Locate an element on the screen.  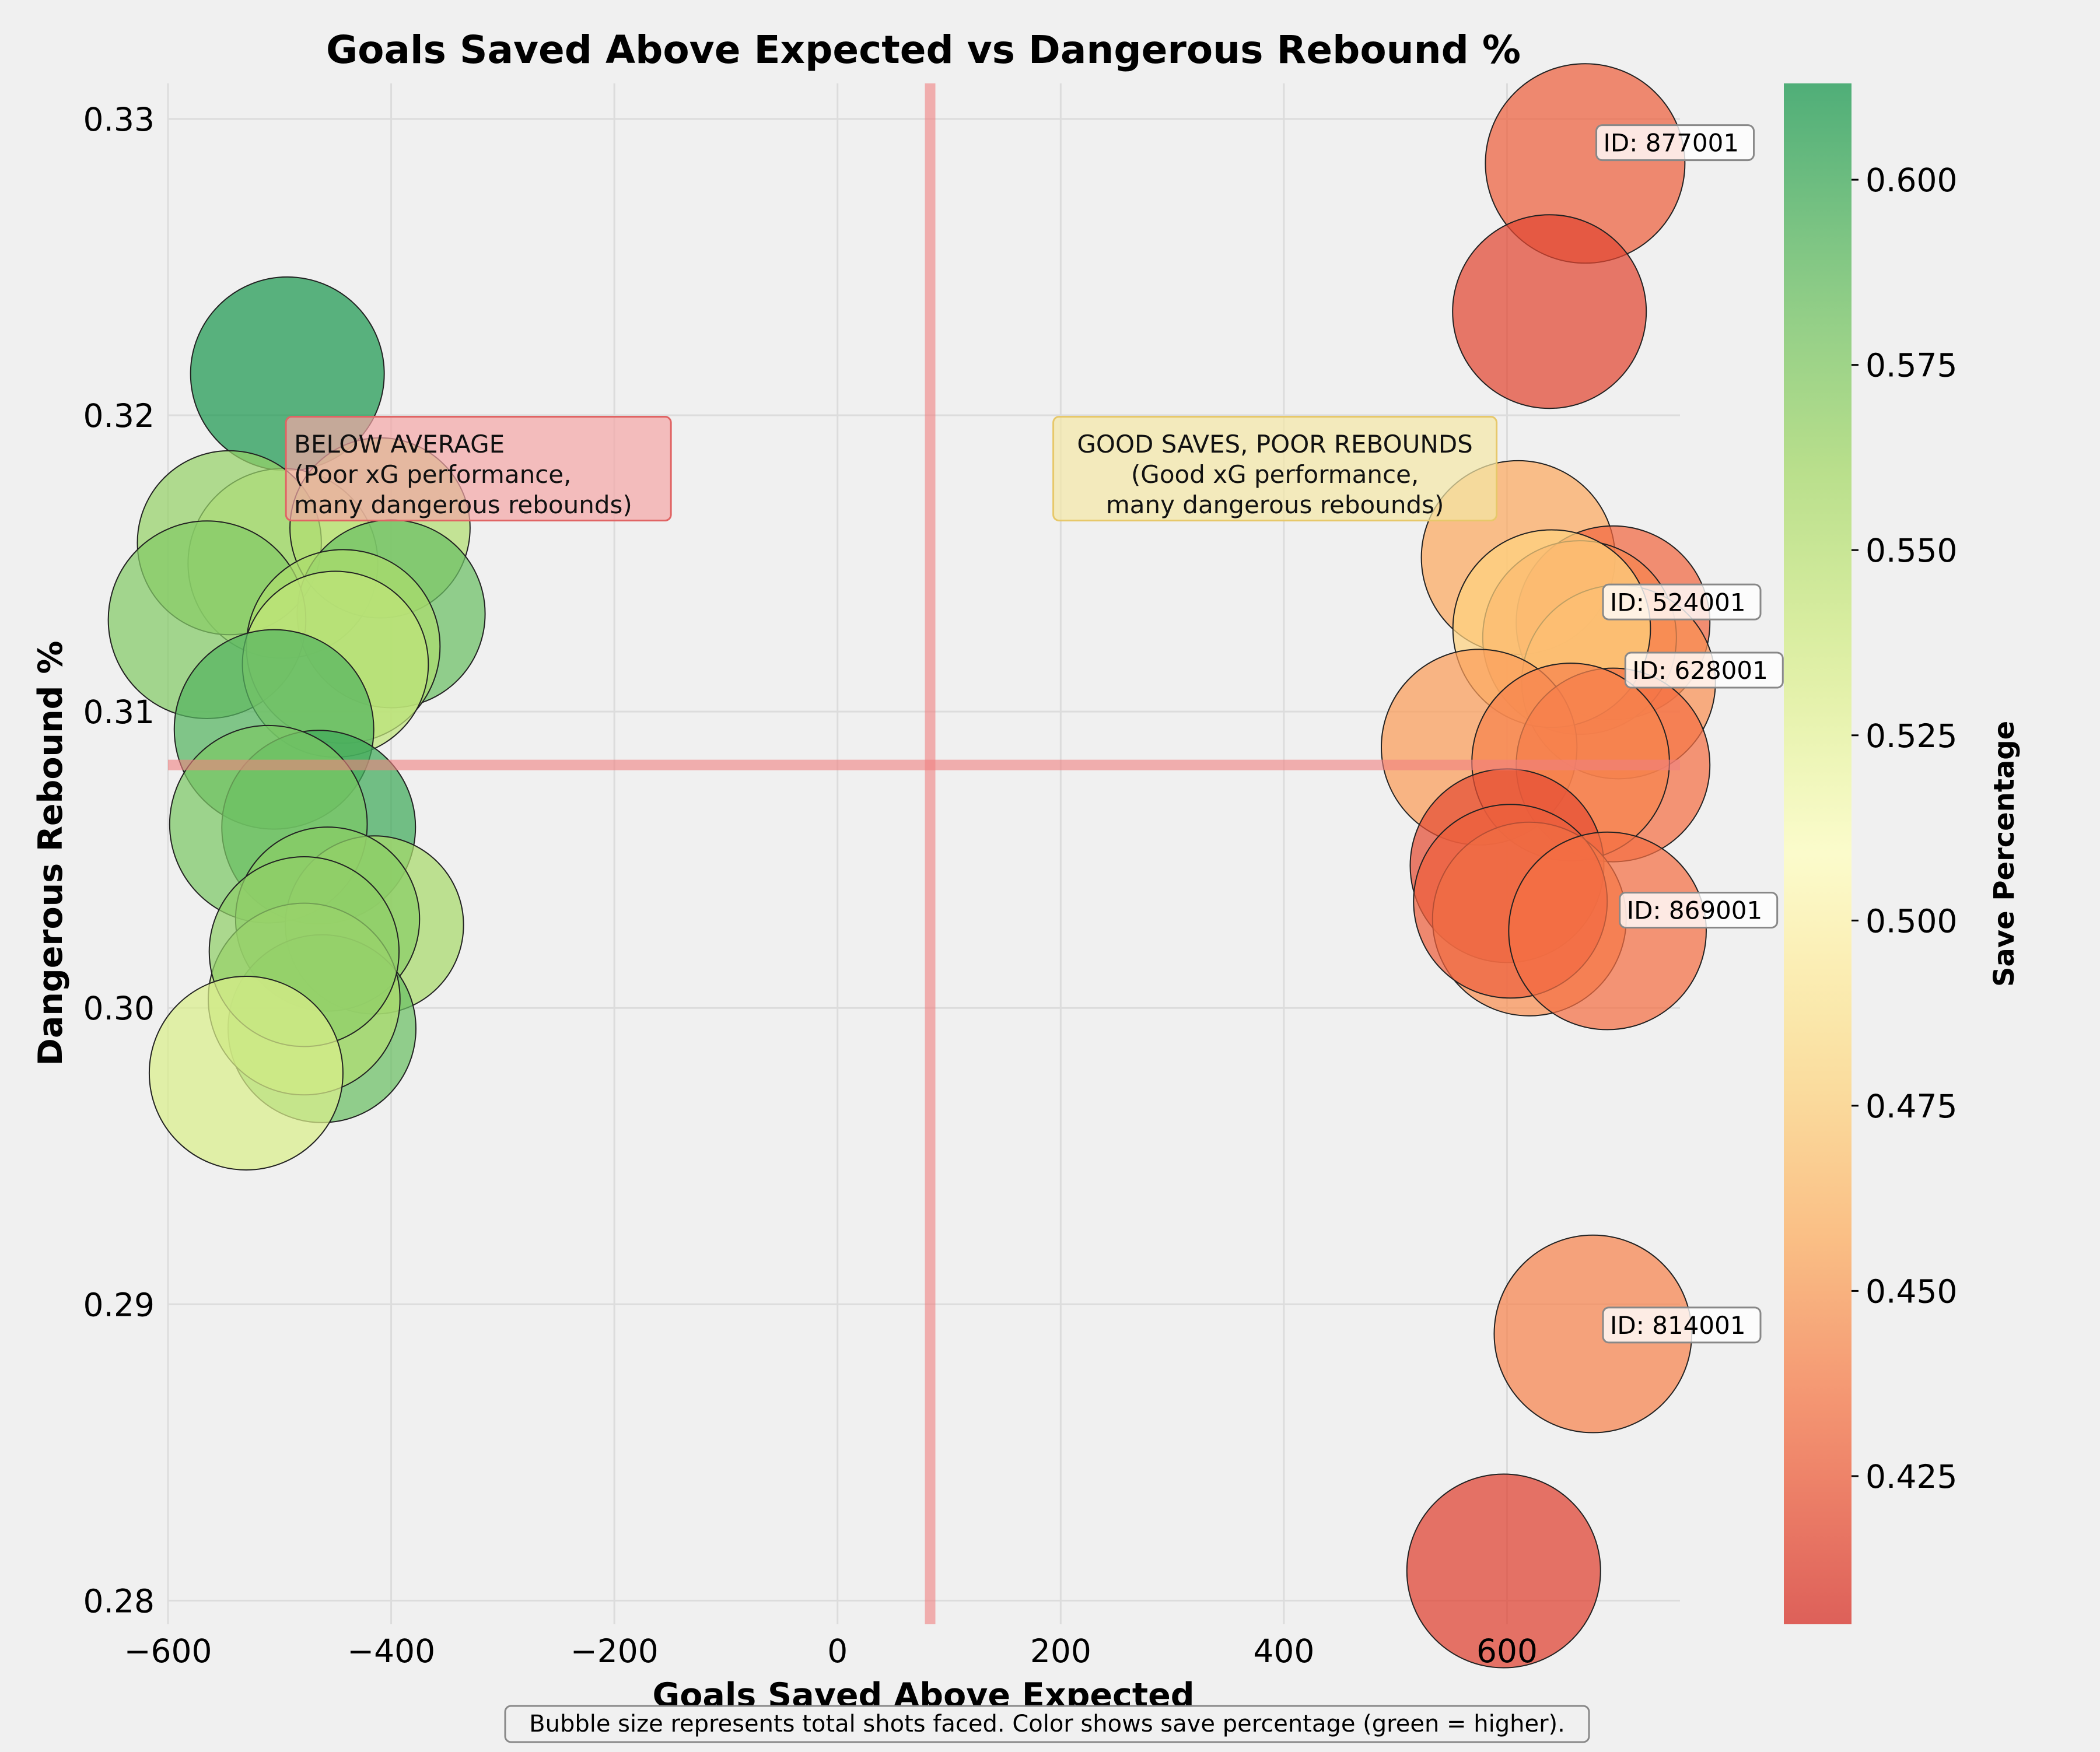
x-tick-label: −600 is located at coordinates (168, 1651).